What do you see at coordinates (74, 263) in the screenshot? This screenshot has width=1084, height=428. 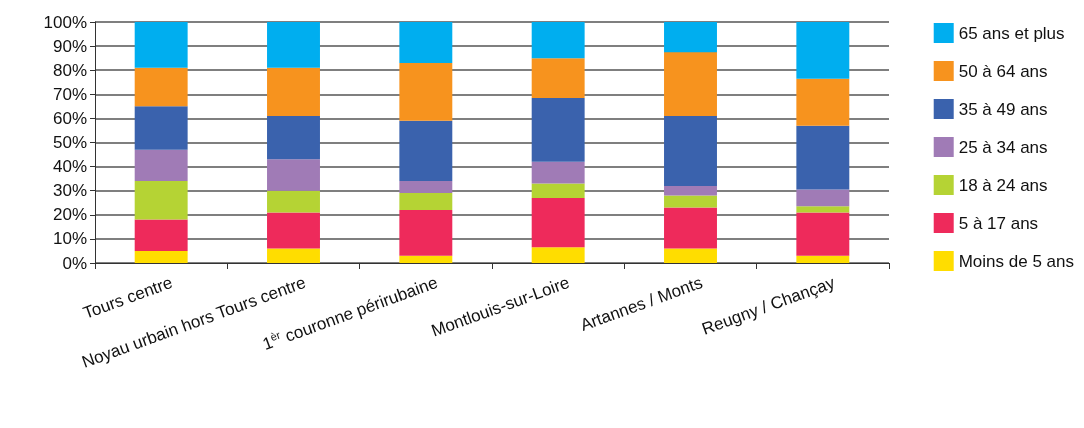 I see `y-tick-label: 0%` at bounding box center [74, 263].